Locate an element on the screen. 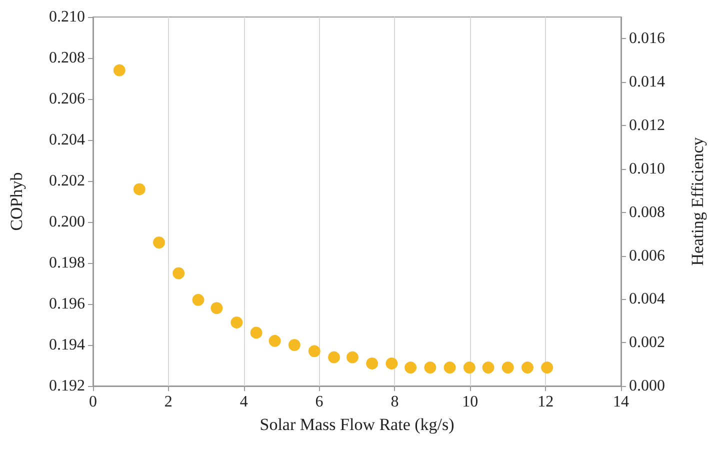 This screenshot has height=449, width=714. x-tick-label: 14 is located at coordinates (621, 402).